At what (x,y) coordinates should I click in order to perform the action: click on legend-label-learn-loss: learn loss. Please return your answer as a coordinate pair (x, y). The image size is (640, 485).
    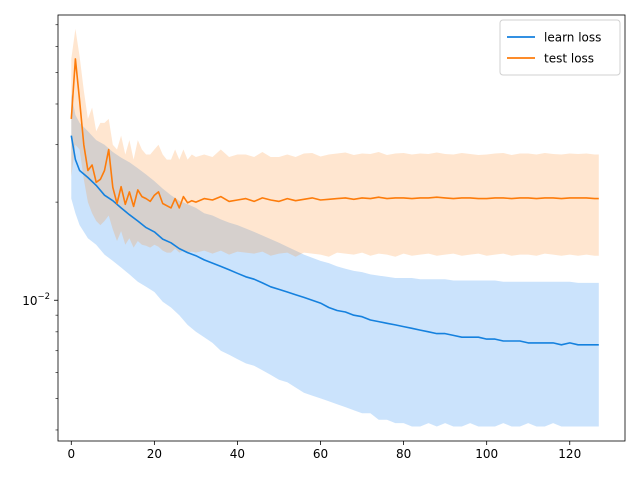
    Looking at the image, I should click on (572, 38).